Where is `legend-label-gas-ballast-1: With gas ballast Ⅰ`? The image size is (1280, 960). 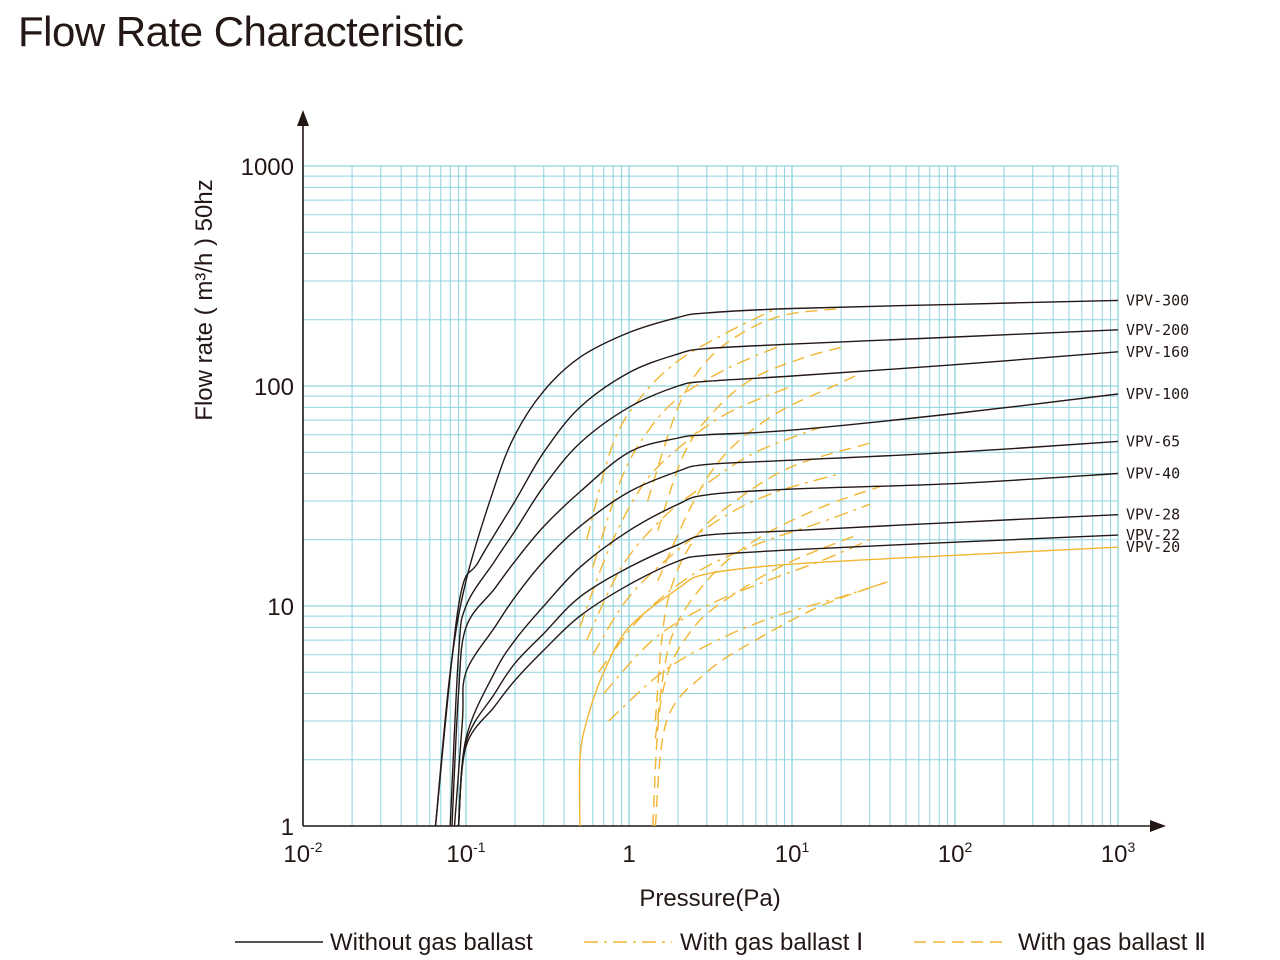 legend-label-gas-ballast-1: With gas ballast Ⅰ is located at coordinates (771, 942).